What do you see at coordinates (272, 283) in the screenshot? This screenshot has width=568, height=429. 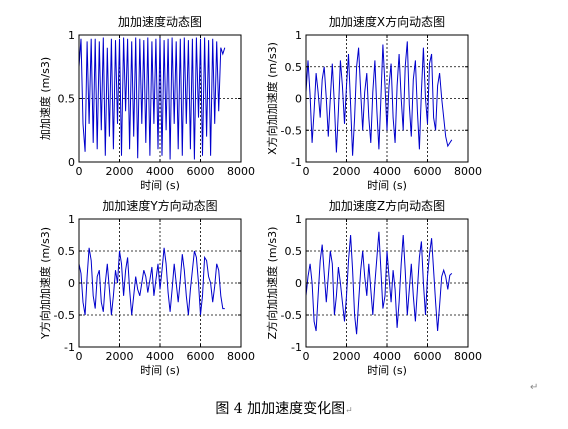 I see `y-axis-label: Z方向加加速度 (m/s3)` at bounding box center [272, 283].